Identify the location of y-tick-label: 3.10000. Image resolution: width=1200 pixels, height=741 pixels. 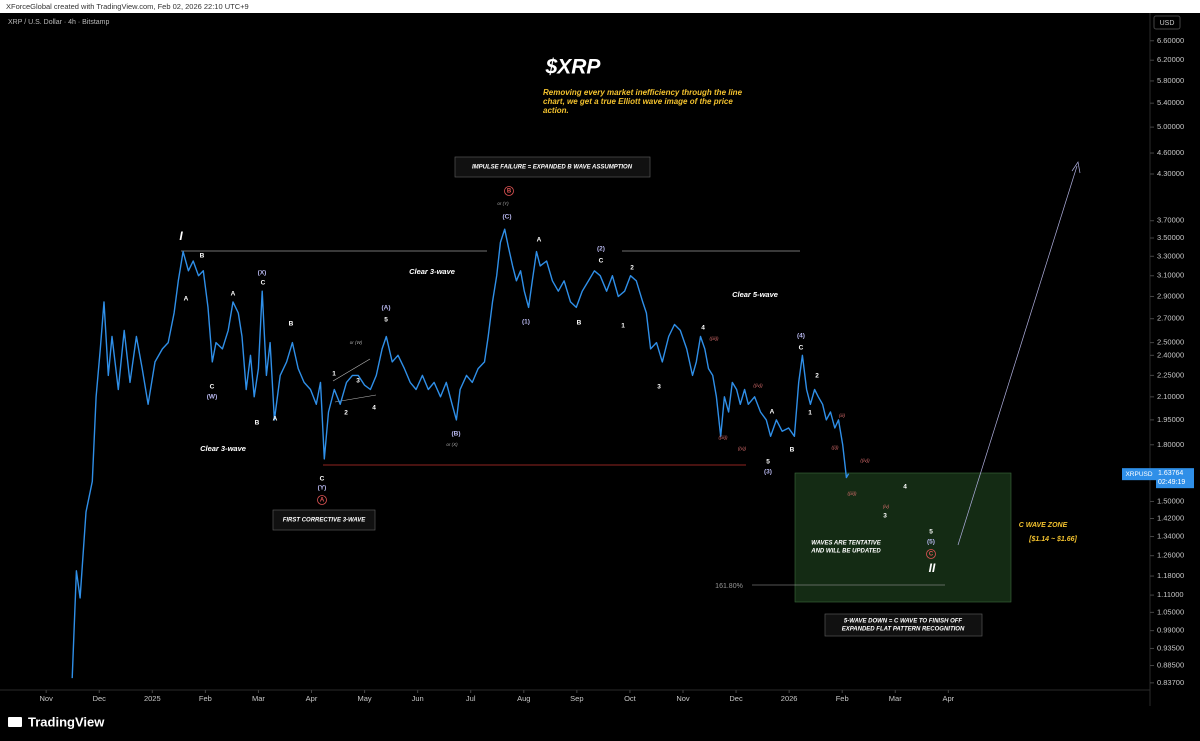
(1170, 275).